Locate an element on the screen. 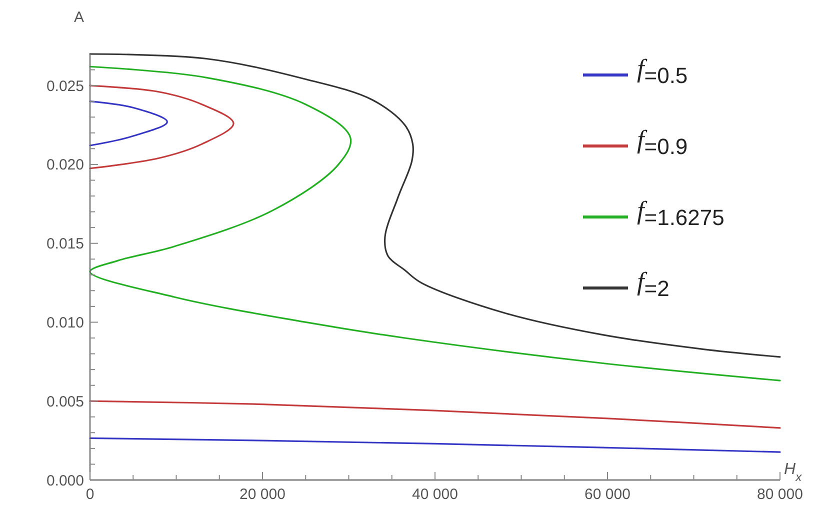  y-tick-label: 0.005 is located at coordinates (65, 401).